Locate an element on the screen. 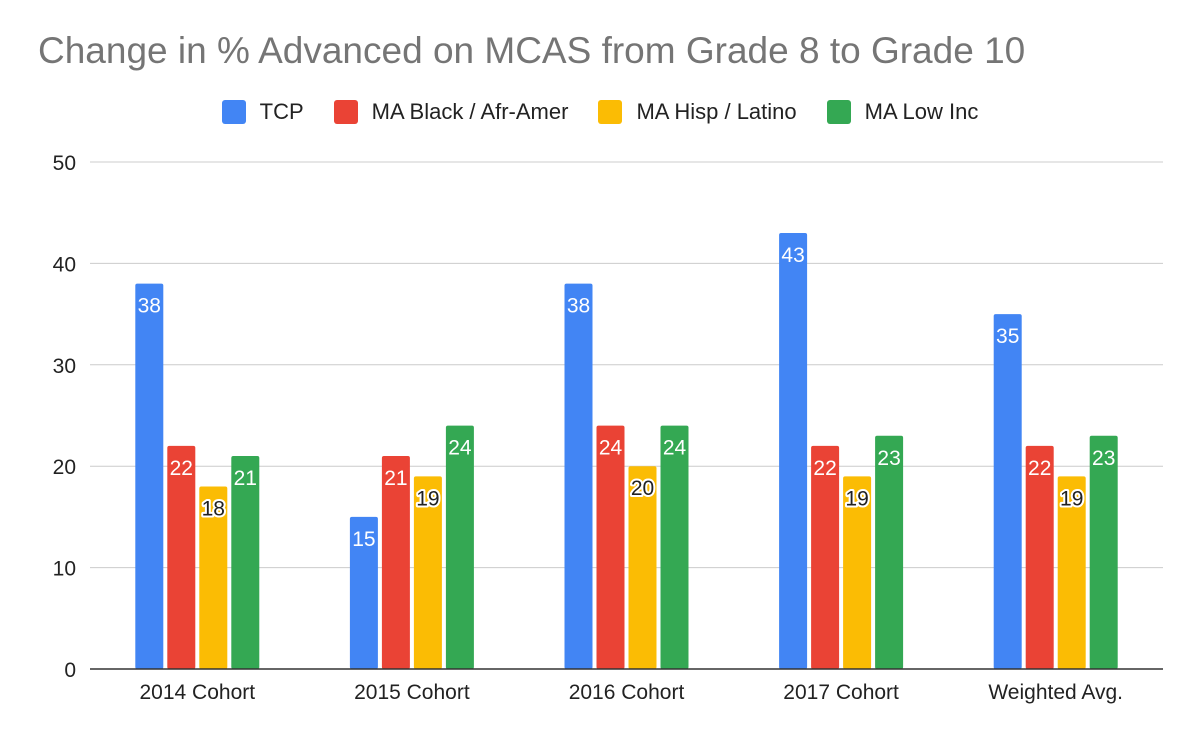 Image resolution: width=1200 pixels, height=742 pixels. legend-label: MA Black / Afr-Amer is located at coordinates (470, 111).